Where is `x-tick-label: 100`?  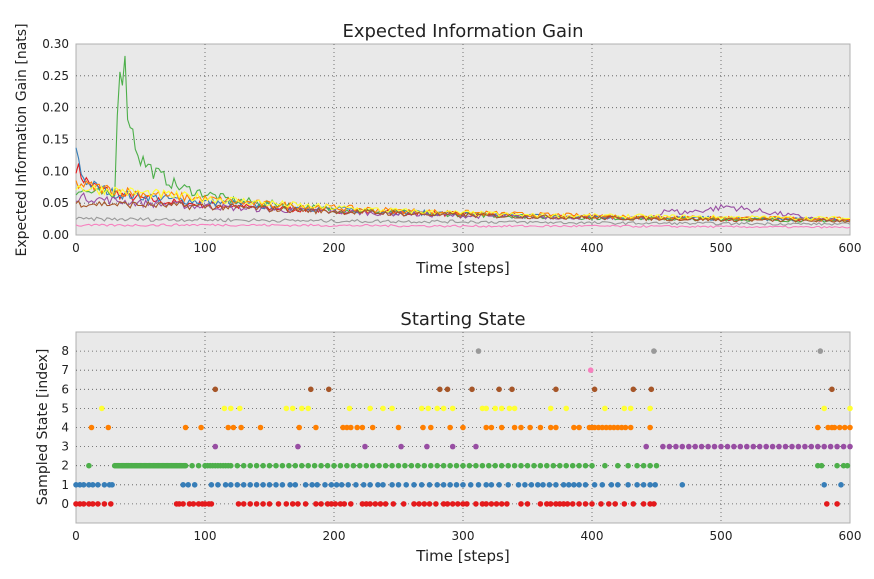 x-tick-label: 100 is located at coordinates (205, 248).